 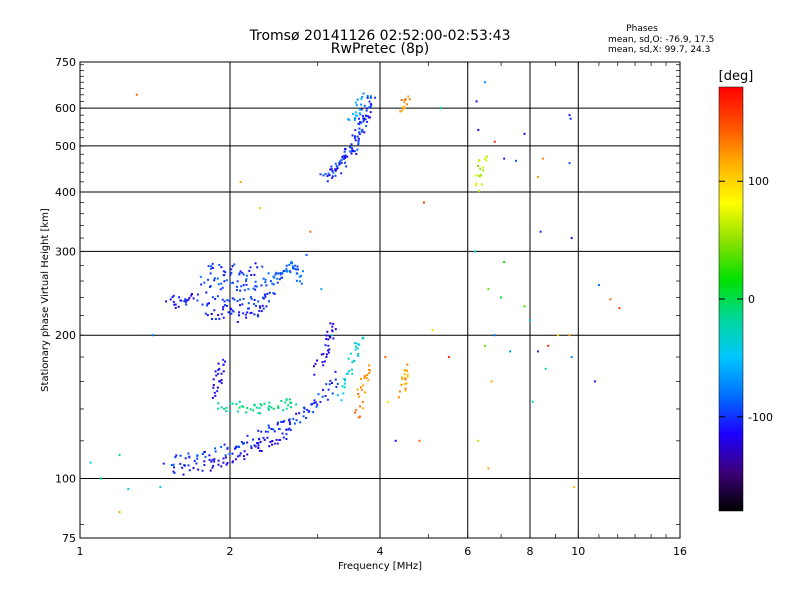 What do you see at coordinates (578, 551) in the screenshot?
I see `x-tick-label: 10` at bounding box center [578, 551].